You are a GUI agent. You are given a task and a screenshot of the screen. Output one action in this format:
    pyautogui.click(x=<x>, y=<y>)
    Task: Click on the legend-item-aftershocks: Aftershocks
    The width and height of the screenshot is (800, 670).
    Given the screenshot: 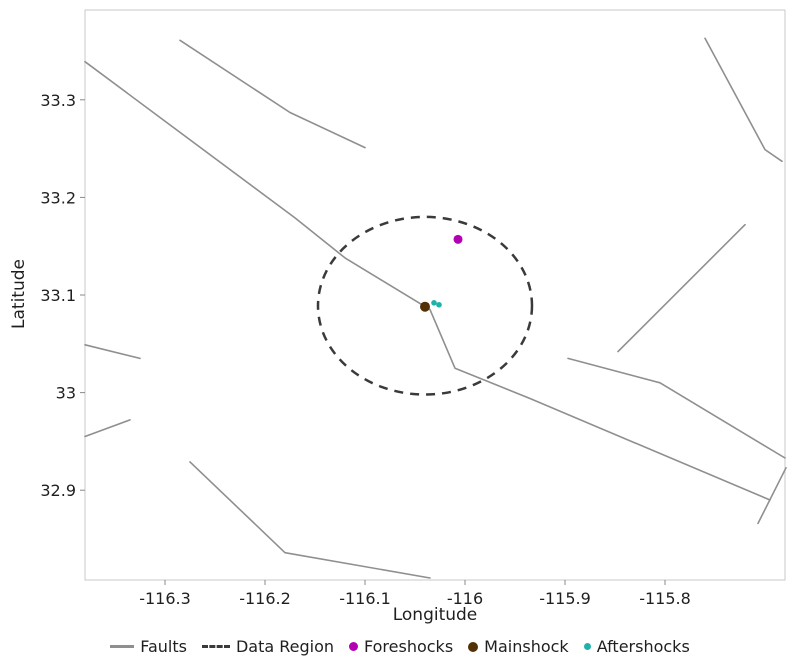 What is the action you would take?
    pyautogui.click(x=636, y=646)
    